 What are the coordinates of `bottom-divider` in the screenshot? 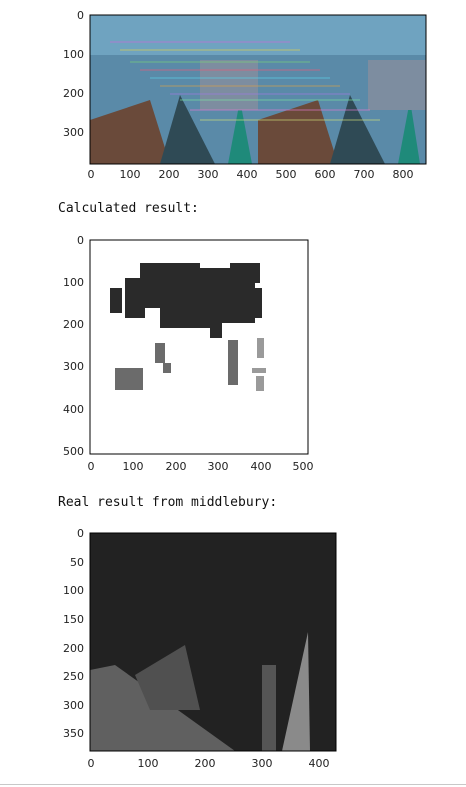 It's located at (233, 784).